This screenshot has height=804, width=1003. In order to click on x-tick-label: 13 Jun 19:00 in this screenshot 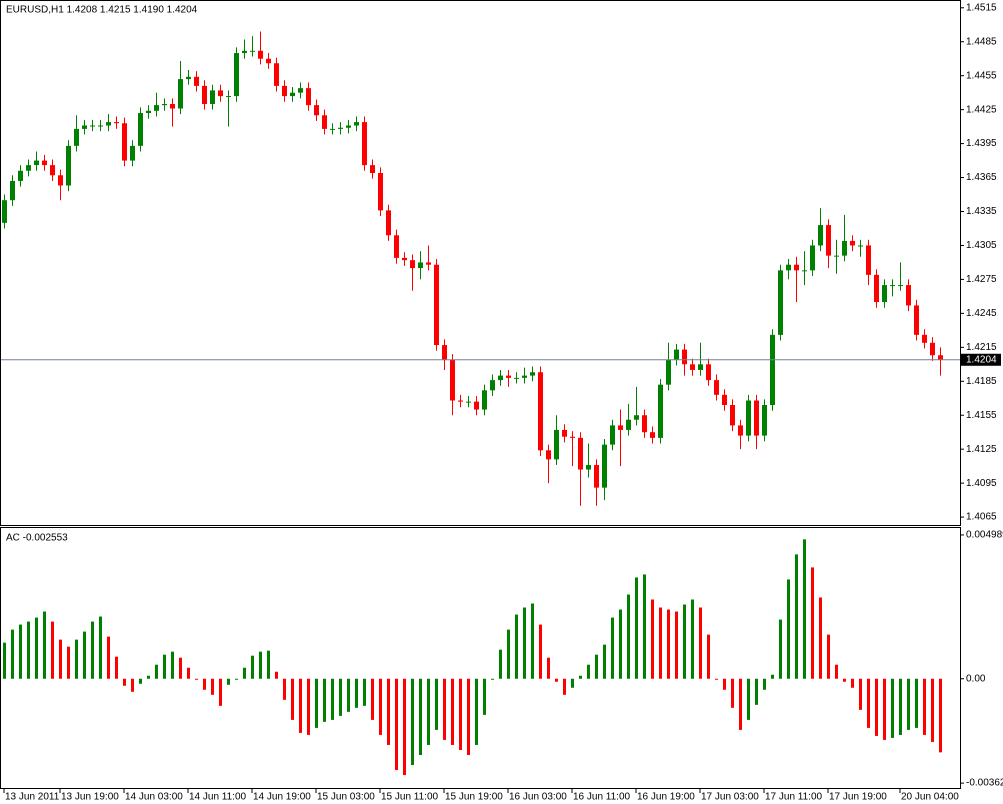, I will do `click(90, 797)`.